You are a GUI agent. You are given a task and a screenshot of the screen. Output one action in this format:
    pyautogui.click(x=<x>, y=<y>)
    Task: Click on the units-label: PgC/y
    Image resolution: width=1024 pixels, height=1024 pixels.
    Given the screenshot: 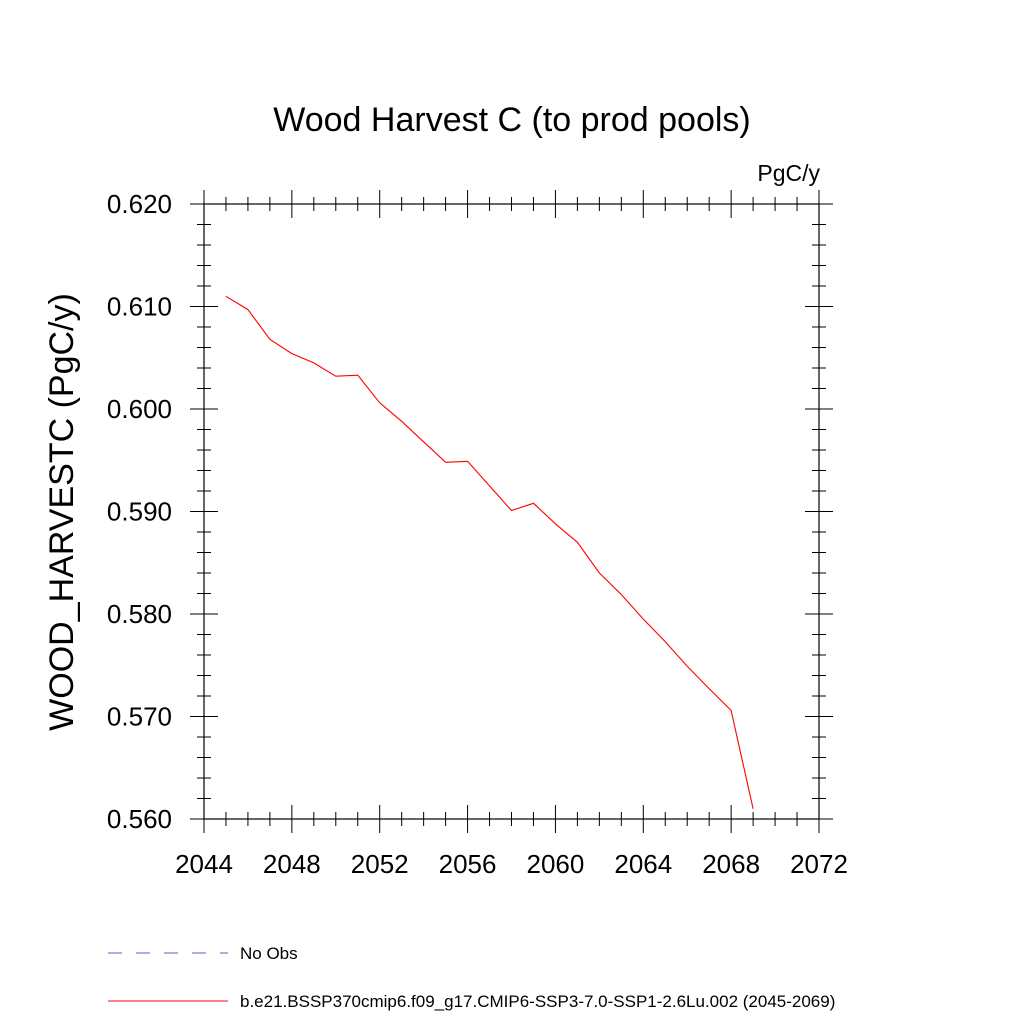 What is the action you would take?
    pyautogui.click(x=788, y=173)
    